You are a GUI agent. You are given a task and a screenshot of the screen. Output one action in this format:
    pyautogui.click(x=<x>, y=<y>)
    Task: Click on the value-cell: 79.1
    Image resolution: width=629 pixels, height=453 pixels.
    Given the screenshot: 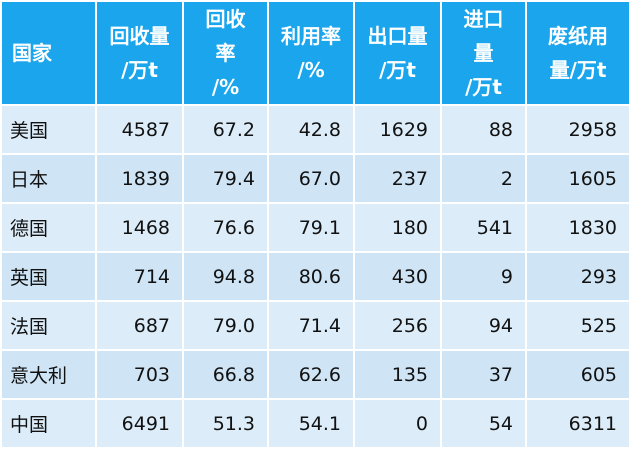 What is the action you would take?
    pyautogui.click(x=311, y=227)
    